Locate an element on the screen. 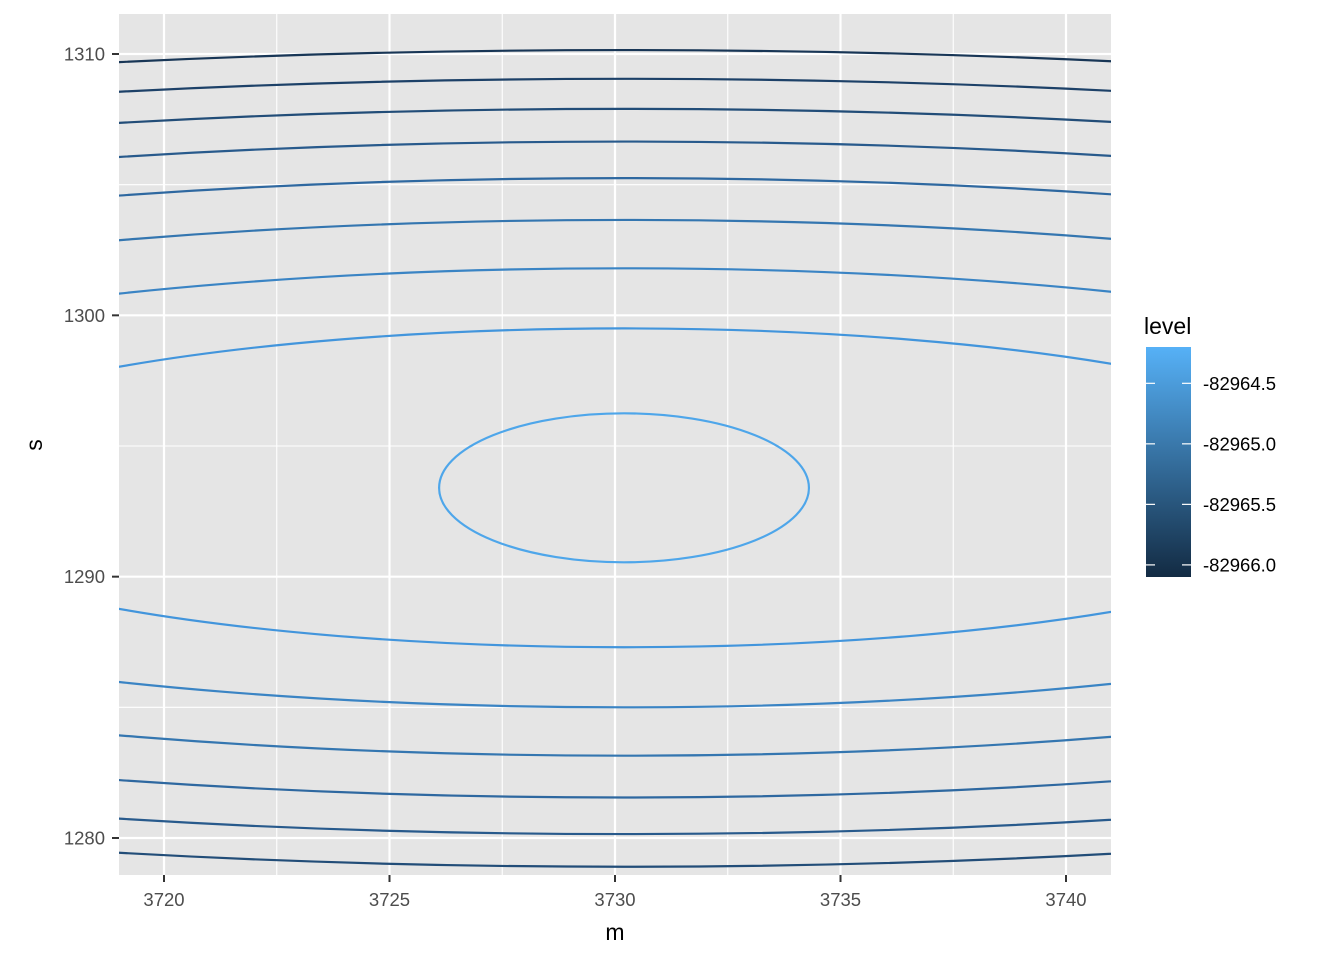 The height and width of the screenshot is (960, 1344). legend-colorbar is located at coordinates (1168, 462).